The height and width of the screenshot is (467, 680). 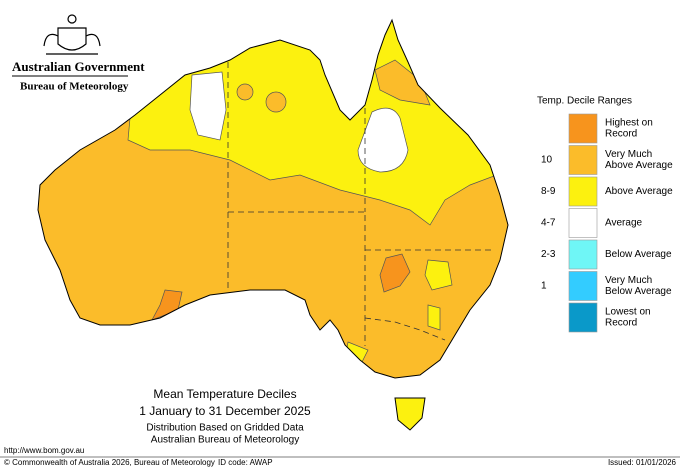 I want to click on legend-label: Average, so click(x=624, y=223).